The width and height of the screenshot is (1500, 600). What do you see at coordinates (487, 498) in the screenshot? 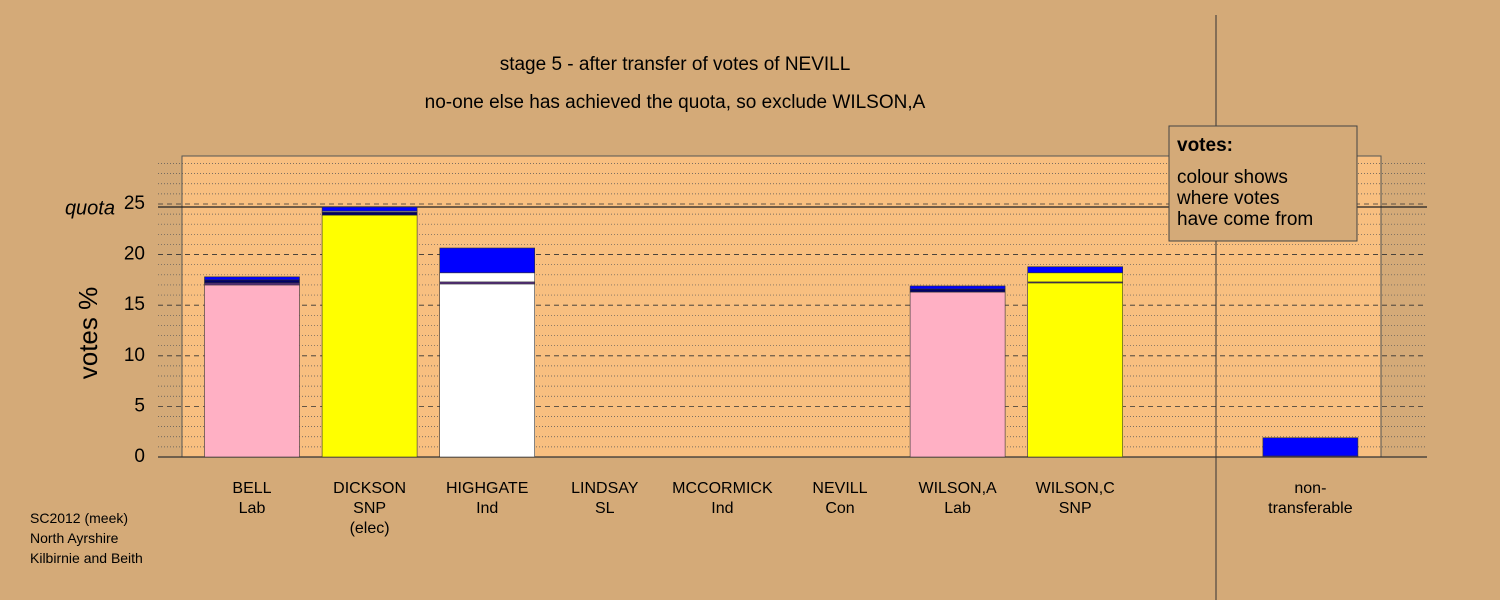
I see `x-tick-label: HIGHGATE Ind` at bounding box center [487, 498].